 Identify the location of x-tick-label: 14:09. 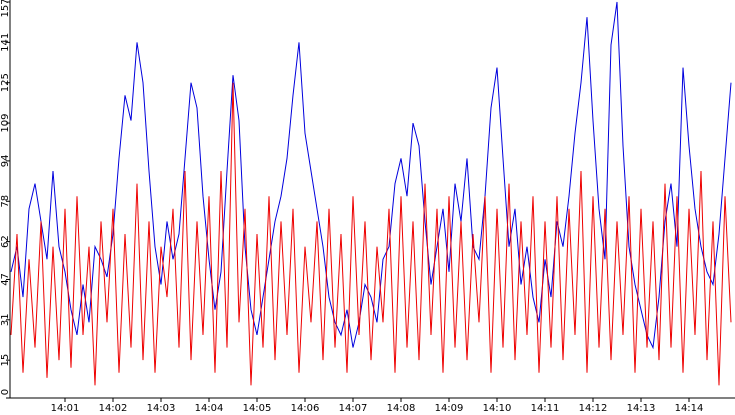
(449, 408).